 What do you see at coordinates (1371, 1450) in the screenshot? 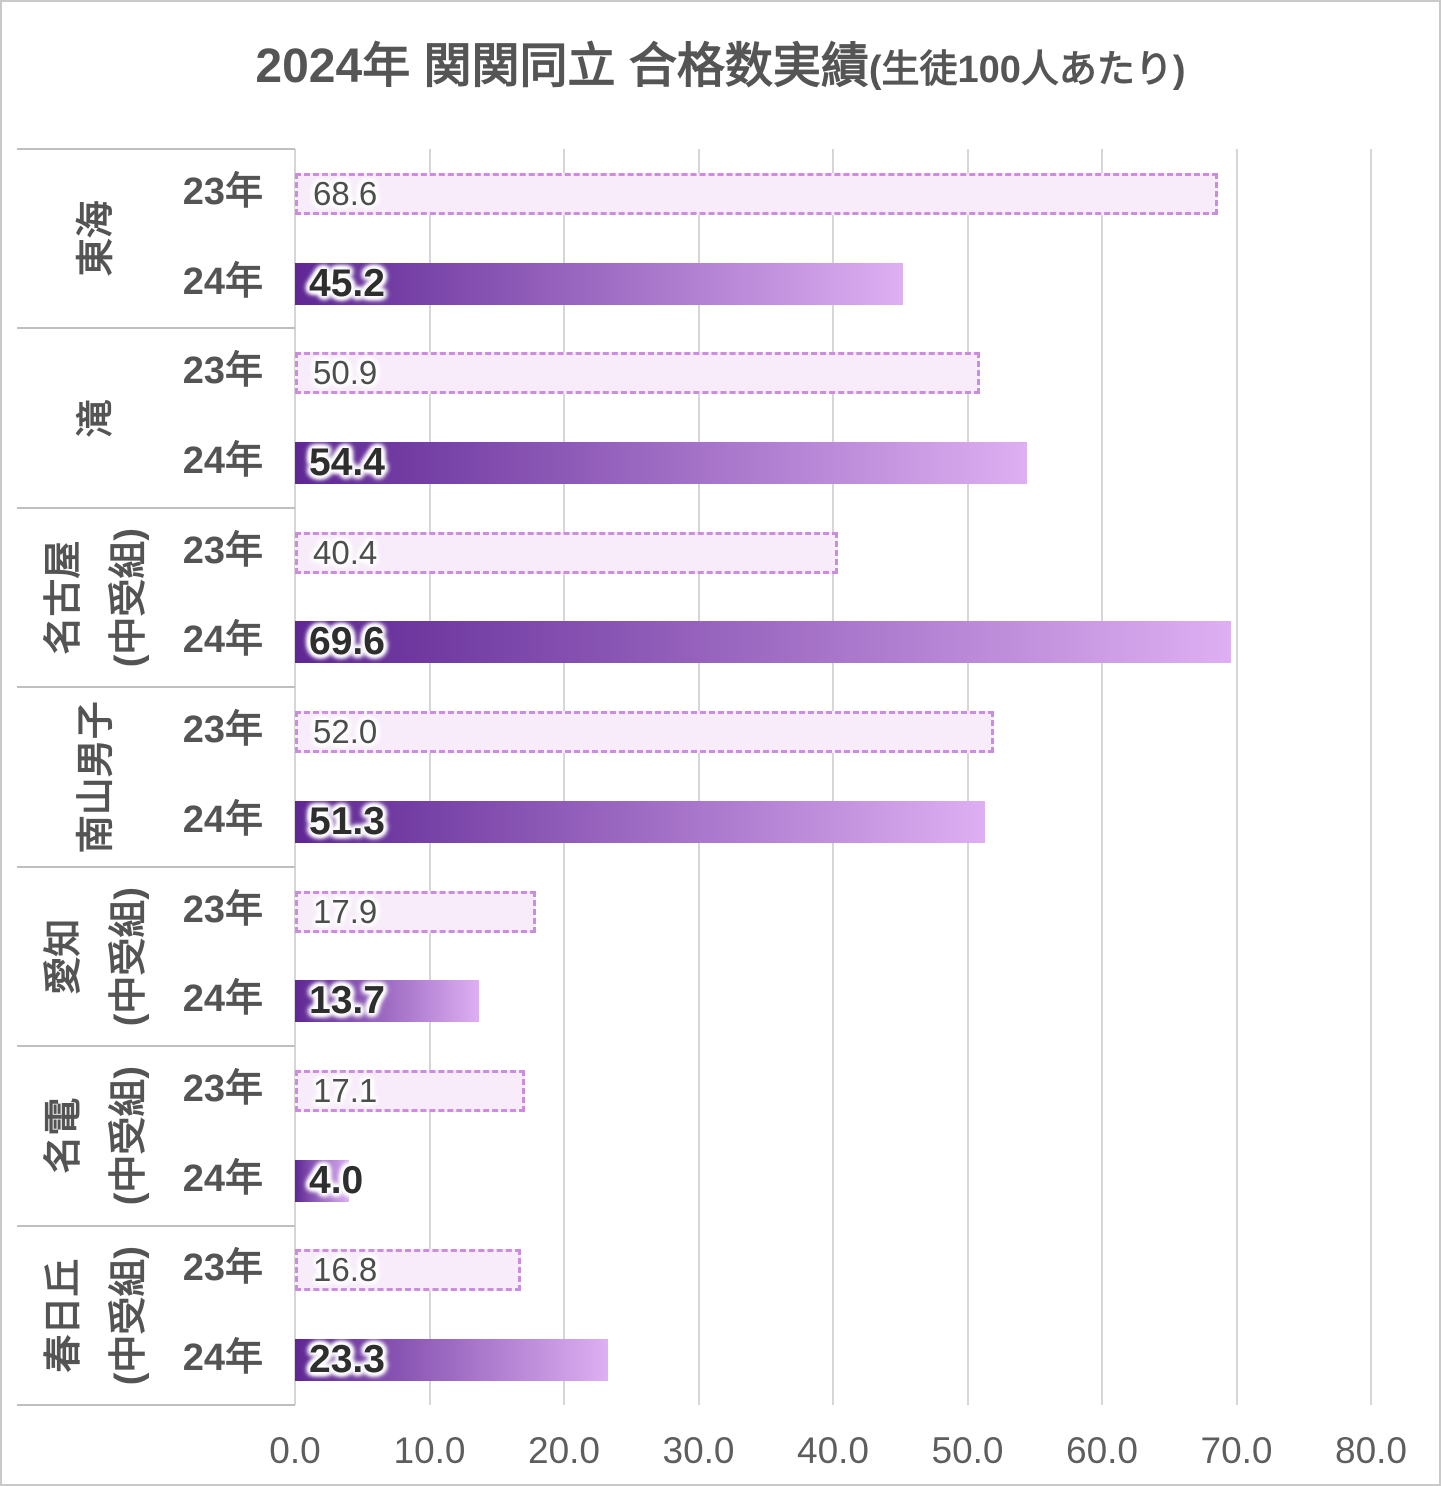
I see `x-tick-label: 80.0` at bounding box center [1371, 1450].